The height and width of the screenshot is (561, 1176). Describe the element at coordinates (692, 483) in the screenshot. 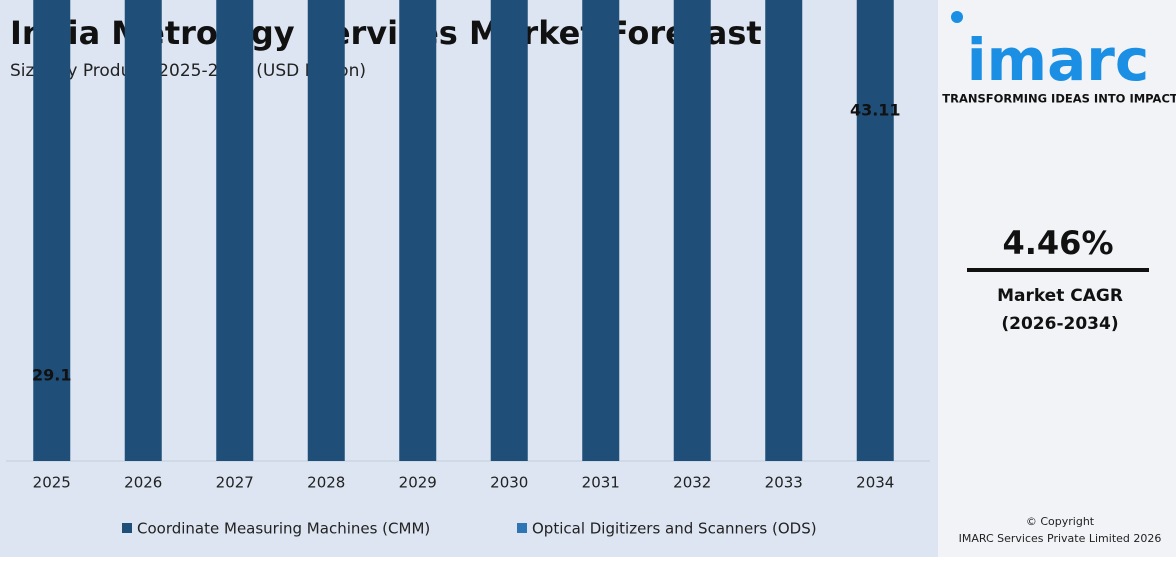

I see `x-tick-label: 2032` at that location.